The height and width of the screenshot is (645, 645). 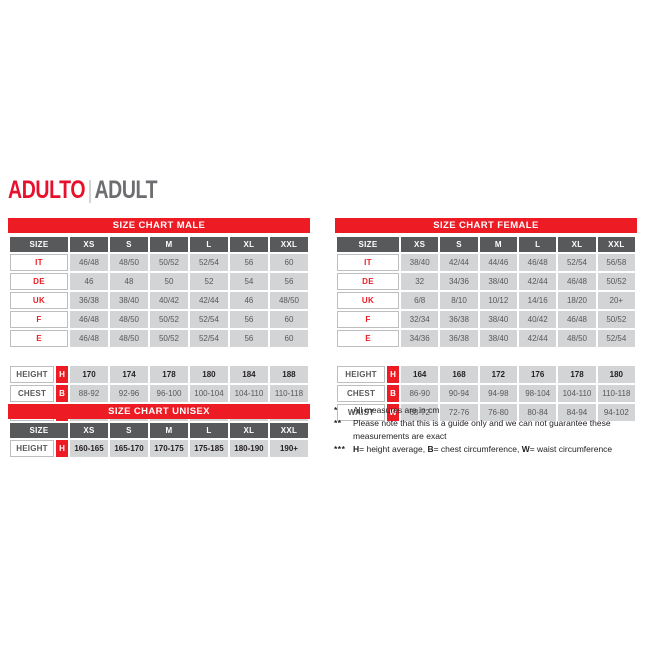 I want to click on column-header-xl: XL, so click(x=577, y=244).